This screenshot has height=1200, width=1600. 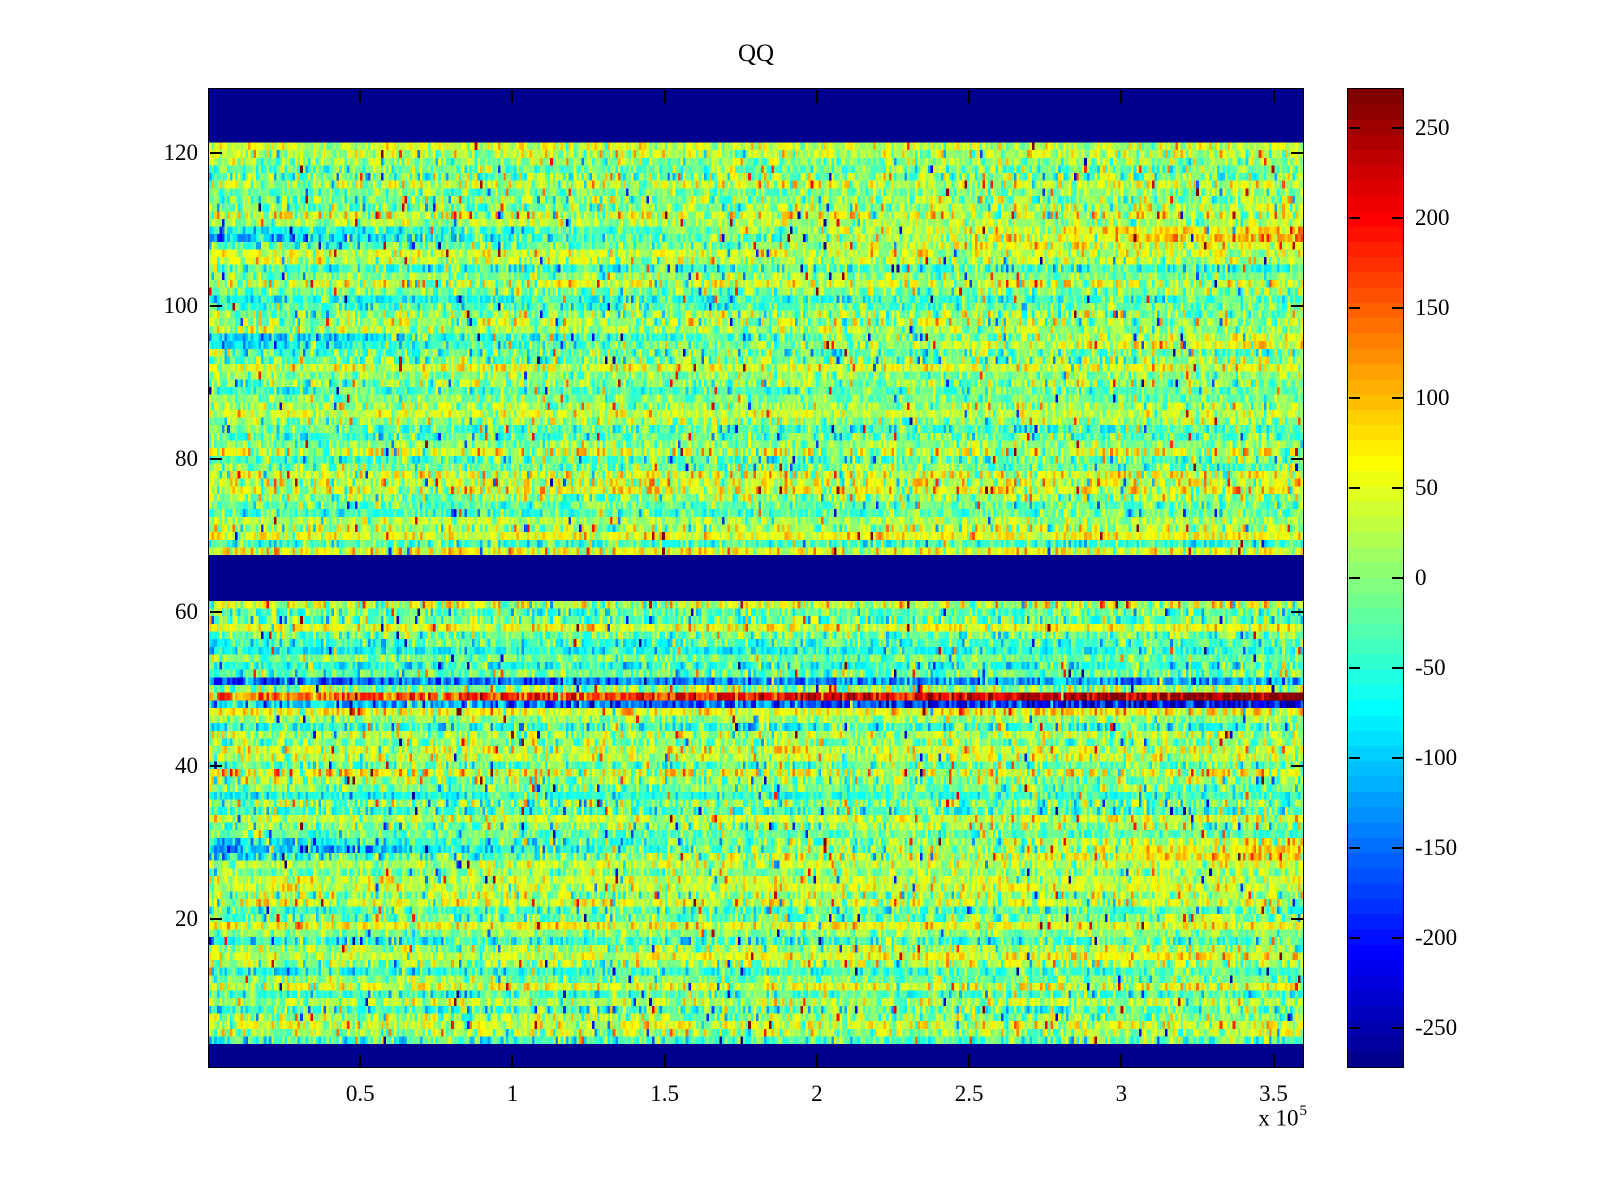 What do you see at coordinates (1432, 397) in the screenshot?
I see `colorbar-tick-label: 100` at bounding box center [1432, 397].